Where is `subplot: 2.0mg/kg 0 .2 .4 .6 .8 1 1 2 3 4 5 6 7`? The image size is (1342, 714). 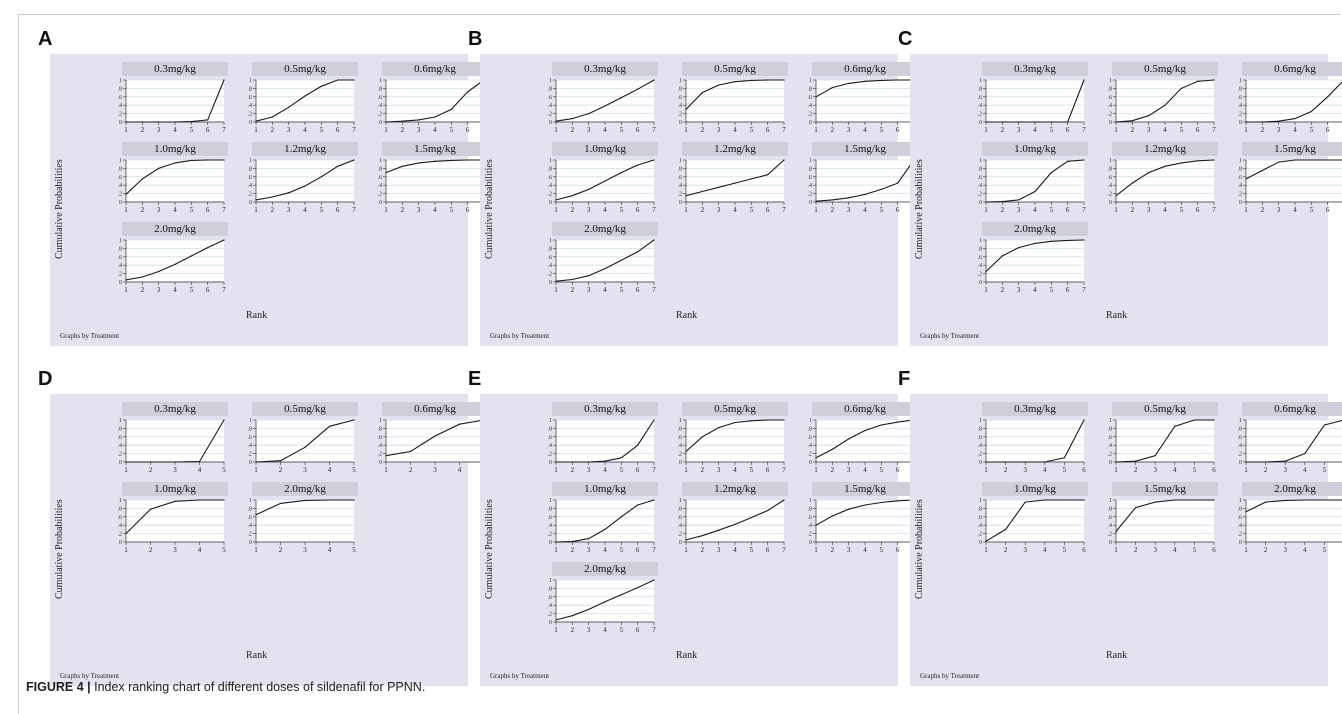 subplot: 2.0mg/kg 0 .2 .4 .6 .8 1 1 2 3 4 5 6 7 is located at coordinates (173, 259).